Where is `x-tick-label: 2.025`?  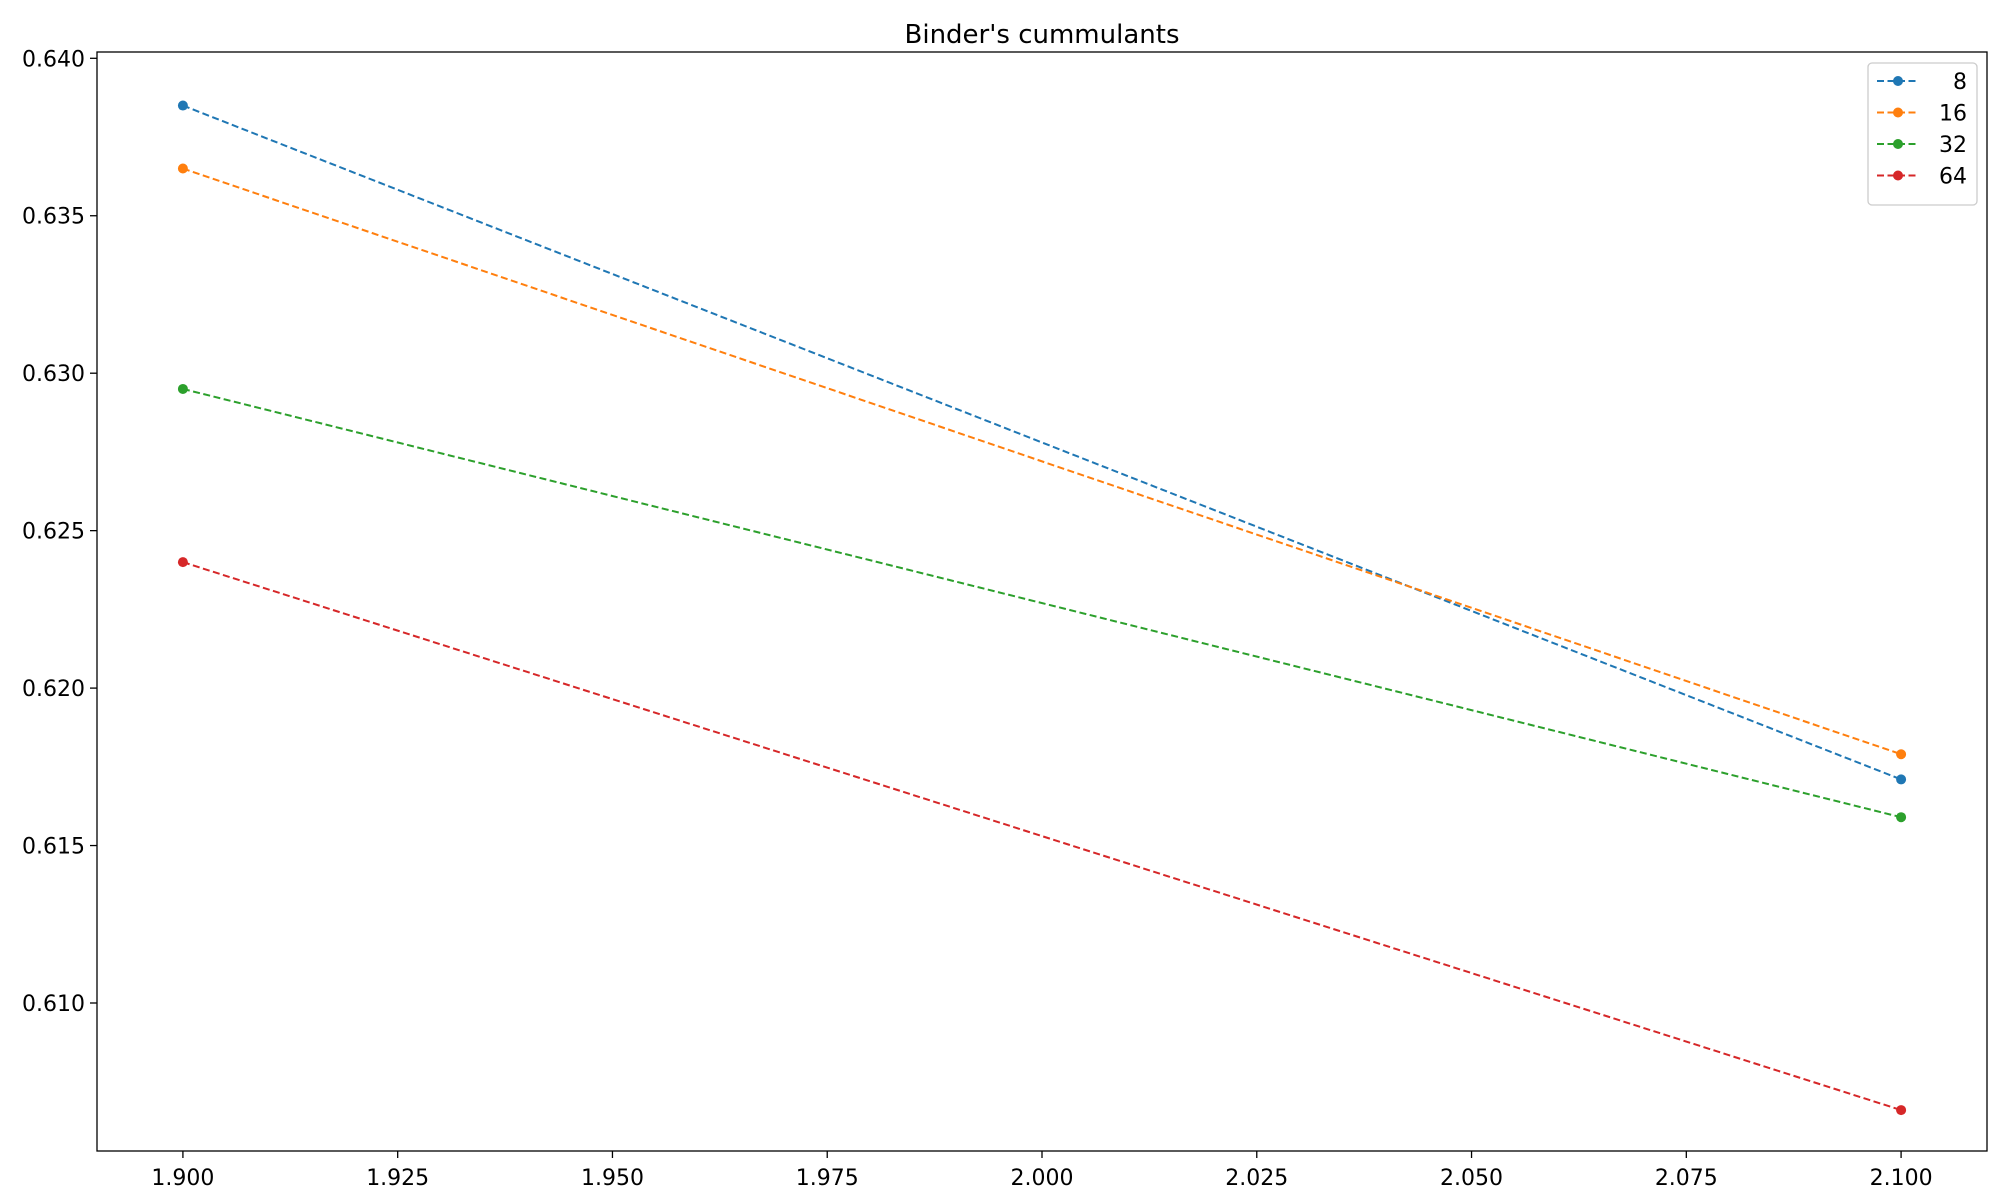 x-tick-label: 2.025 is located at coordinates (1256, 1178).